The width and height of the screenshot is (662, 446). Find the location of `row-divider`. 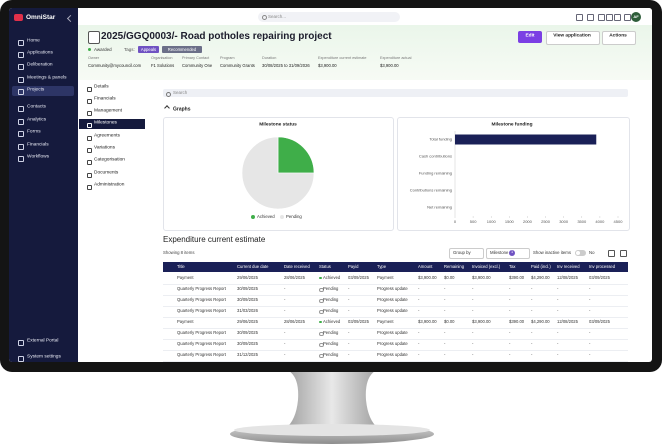

row-divider is located at coordinates (395, 294).